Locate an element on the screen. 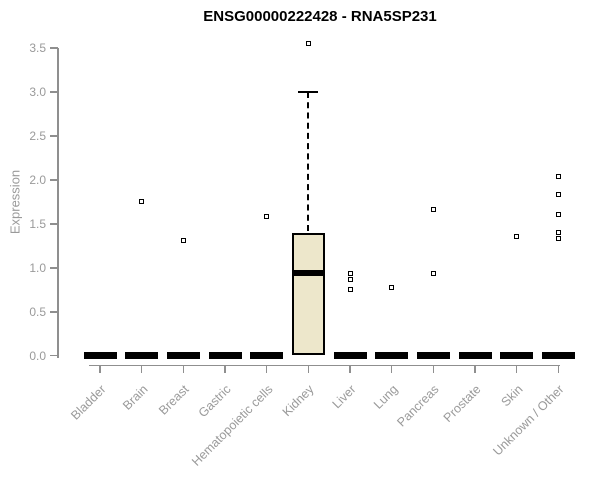 The height and width of the screenshot is (500, 600). whisker-line is located at coordinates (308, 161).